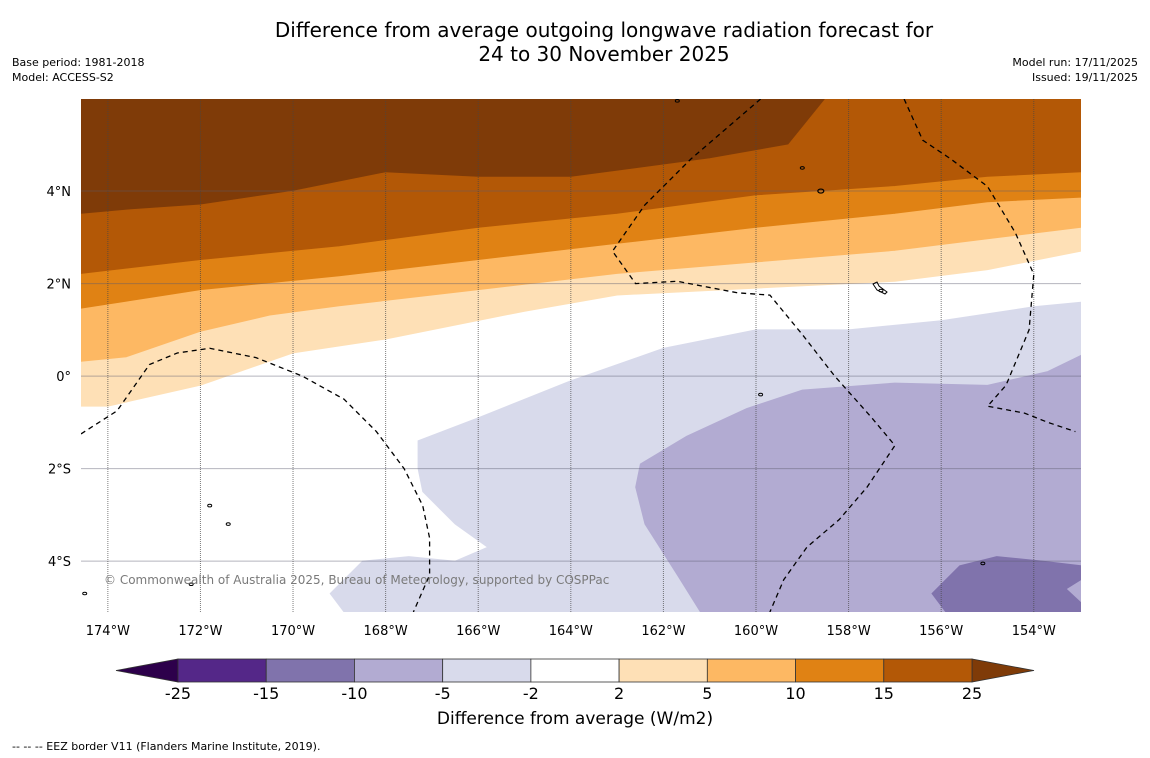 This screenshot has height=758, width=1150. I want to click on lon-tick-label: 172°W, so click(200, 631).